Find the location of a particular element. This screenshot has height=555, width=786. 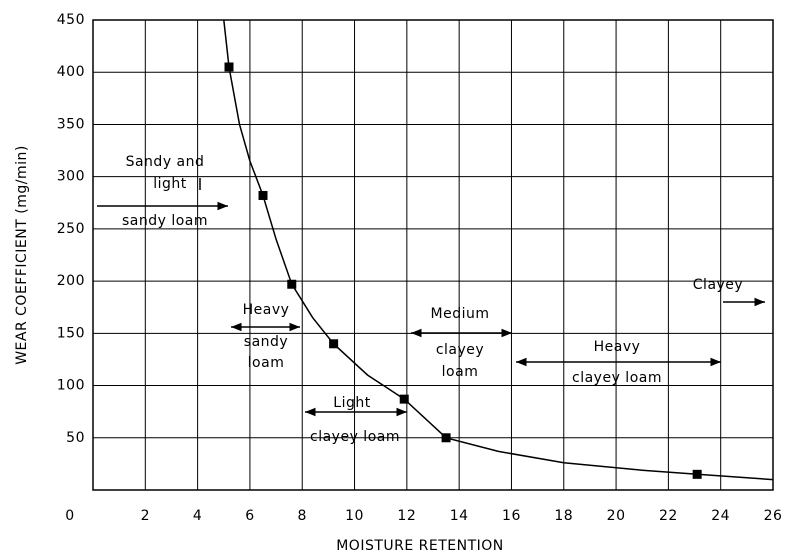

annotation-text: sandy is located at coordinates (266, 342).